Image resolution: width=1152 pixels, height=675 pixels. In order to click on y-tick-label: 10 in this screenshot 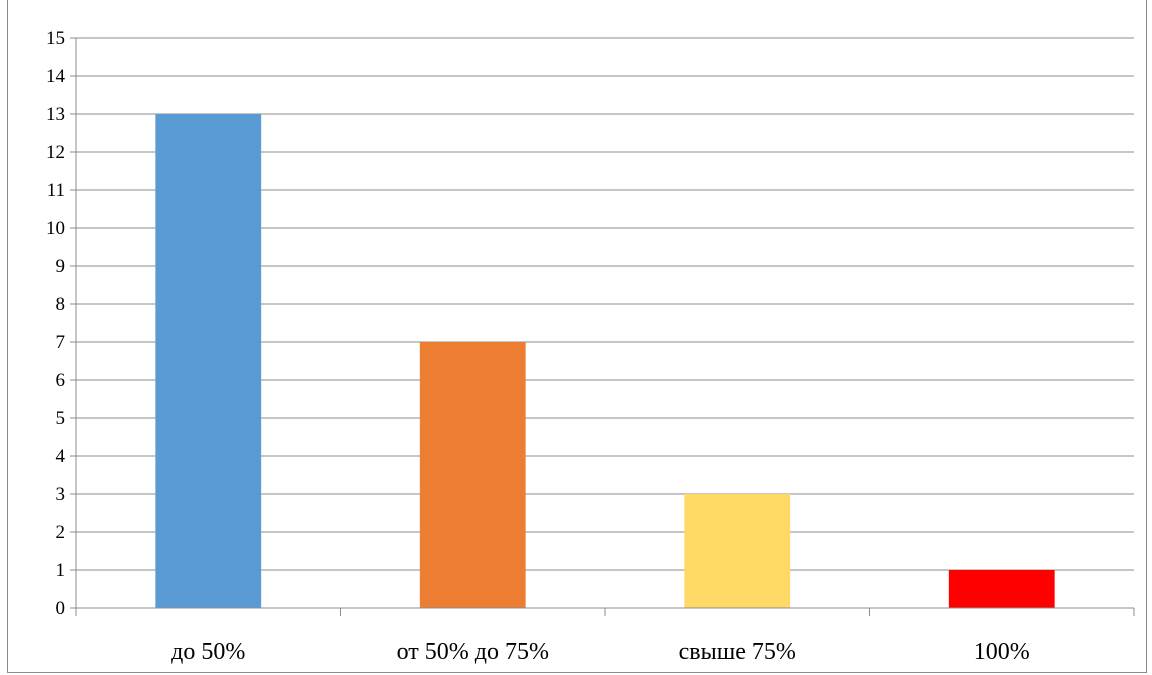, I will do `click(55, 228)`.